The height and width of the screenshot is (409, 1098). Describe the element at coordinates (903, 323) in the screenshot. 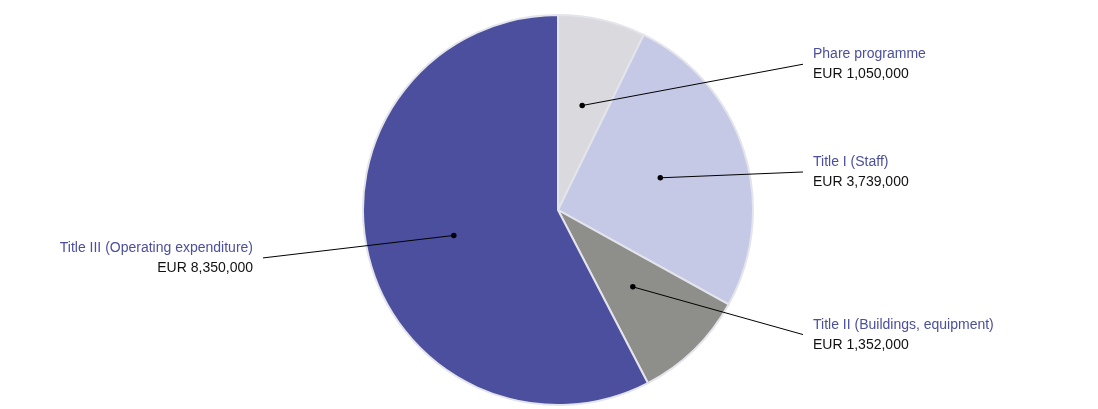

I see `slice-label: Title II (Buildings, equipment)` at that location.